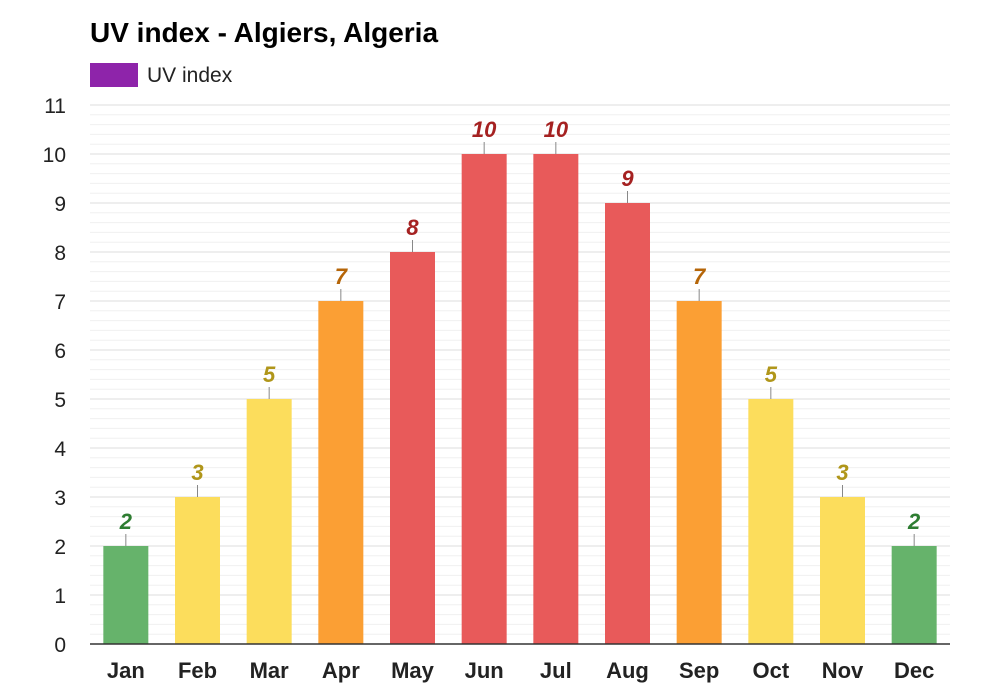  I want to click on legend-label-uv-index: UV index, so click(190, 75).